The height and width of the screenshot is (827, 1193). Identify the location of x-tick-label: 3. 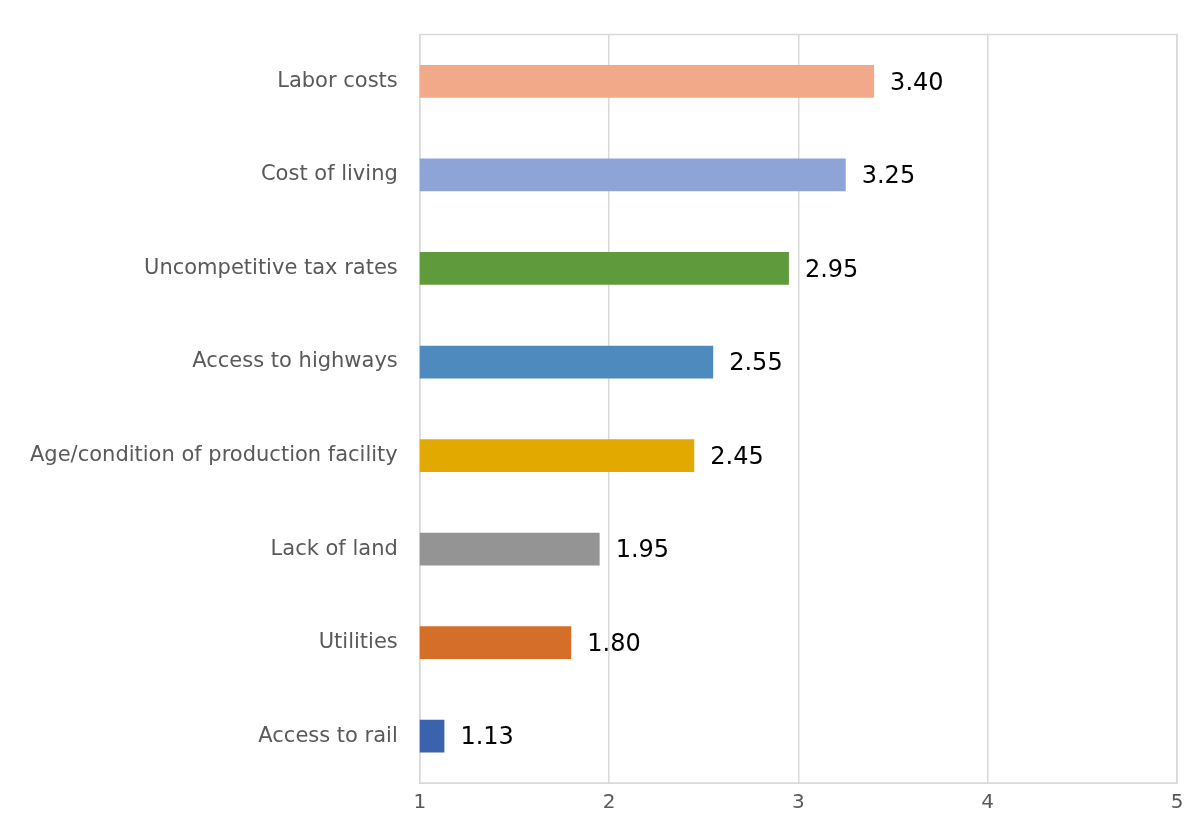
(798, 801).